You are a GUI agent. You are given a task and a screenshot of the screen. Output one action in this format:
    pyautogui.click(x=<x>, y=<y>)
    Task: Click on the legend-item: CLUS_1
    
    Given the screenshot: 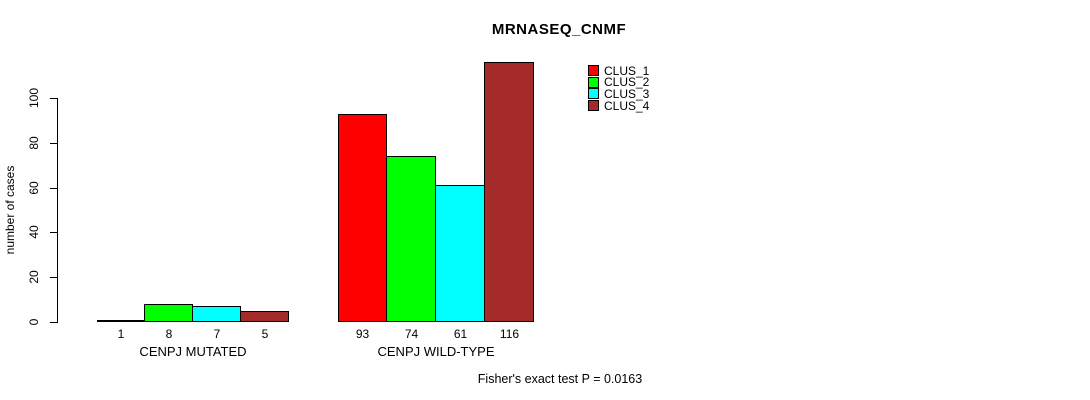 What is the action you would take?
    pyautogui.click(x=618, y=71)
    